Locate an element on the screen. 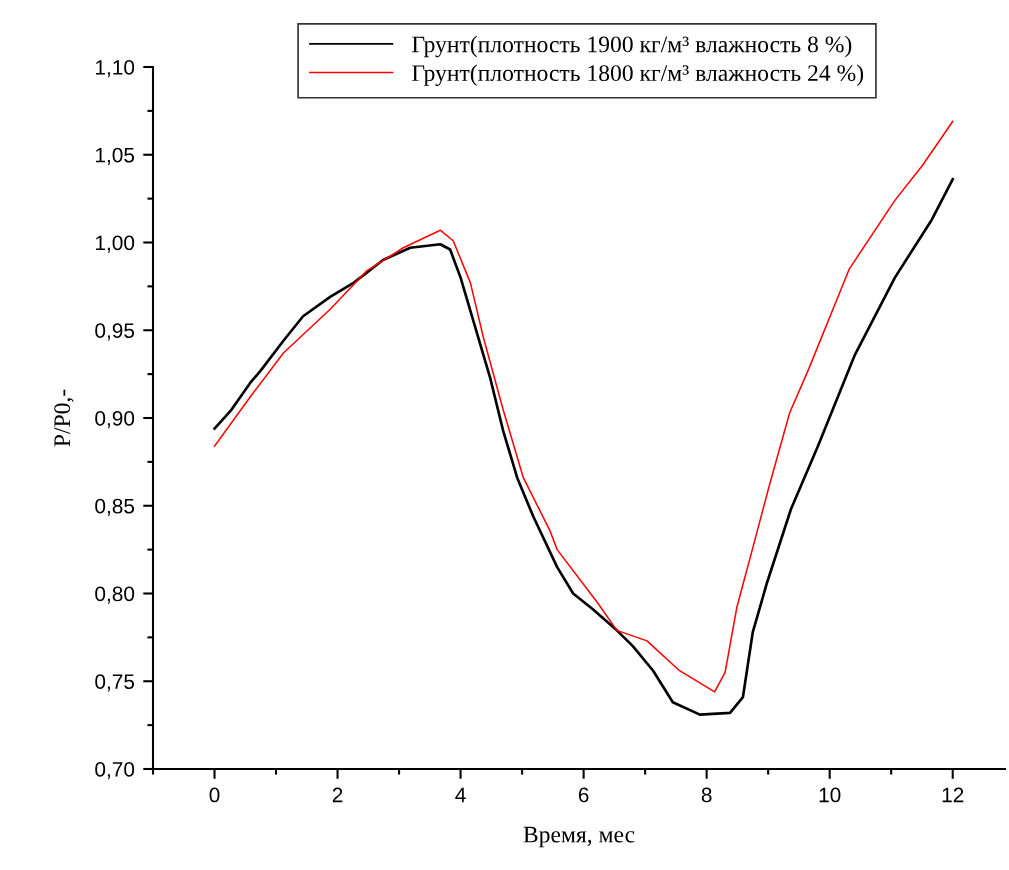 Image resolution: width=1009 pixels, height=870 pixels. x-tick-label: 2 is located at coordinates (337, 795).